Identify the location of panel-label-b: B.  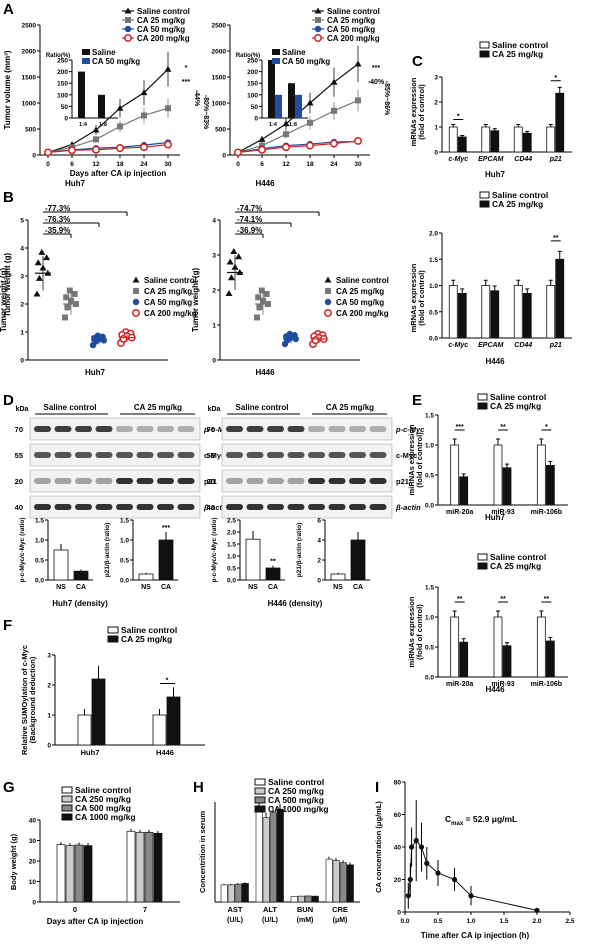
(8, 197).